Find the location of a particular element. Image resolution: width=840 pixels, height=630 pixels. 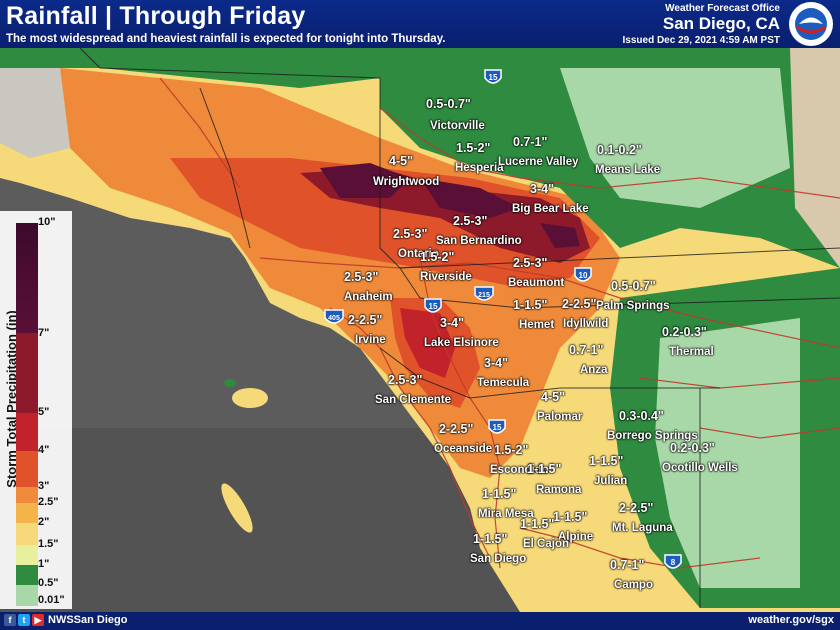

social-handle: NWSSan Diego is located at coordinates (88, 620).